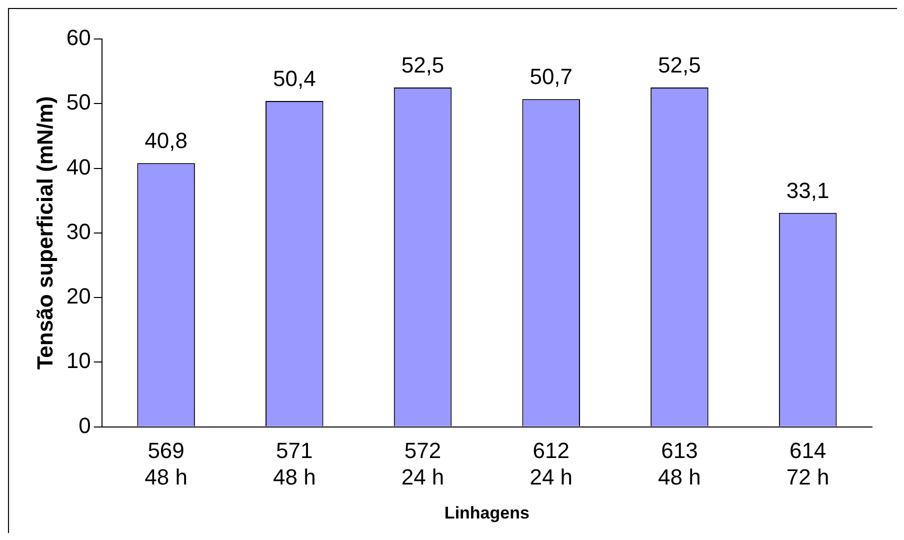  I want to click on x-tick-label: 569 48 h, so click(166, 464).